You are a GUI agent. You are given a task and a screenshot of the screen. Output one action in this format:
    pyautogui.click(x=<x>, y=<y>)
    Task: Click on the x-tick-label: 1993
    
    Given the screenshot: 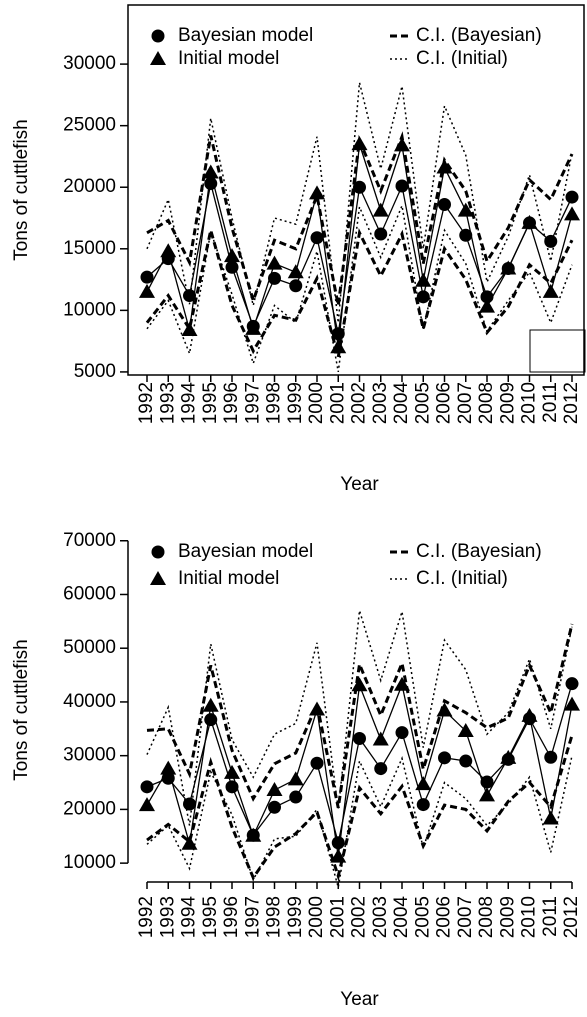 What is the action you would take?
    pyautogui.click(x=167, y=403)
    